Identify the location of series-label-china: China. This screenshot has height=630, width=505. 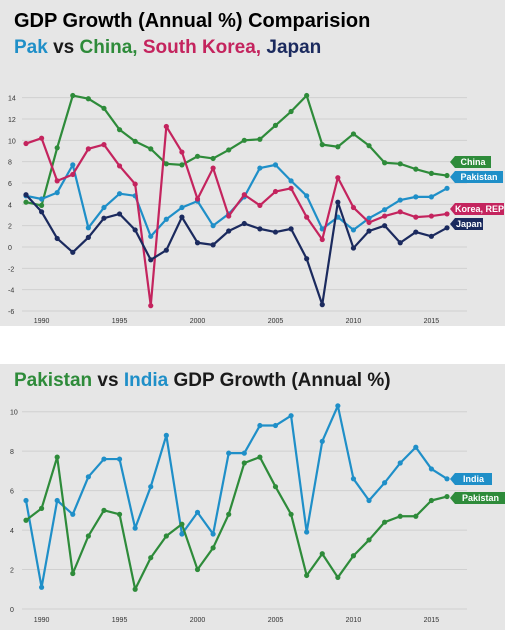
(473, 162).